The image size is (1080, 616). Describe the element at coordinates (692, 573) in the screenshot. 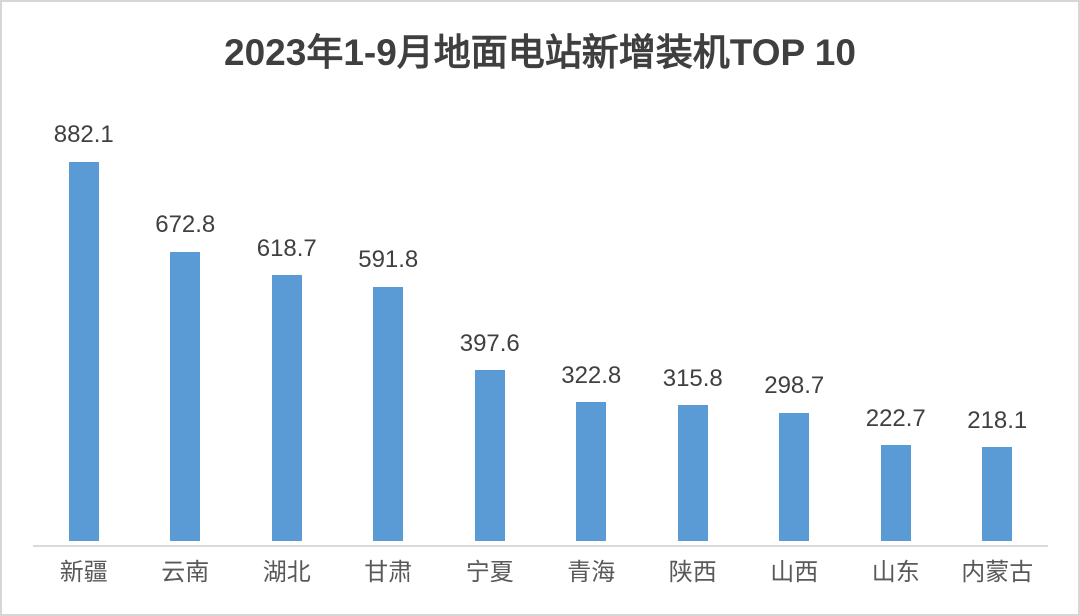

I see `category-label: 陕西` at that location.